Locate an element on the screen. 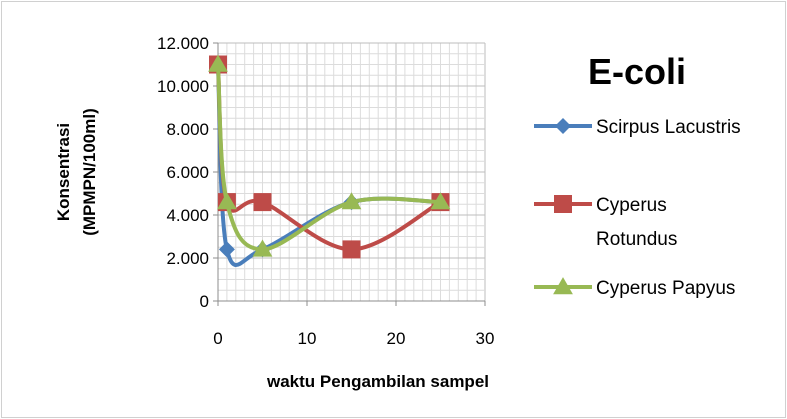 The image size is (787, 419). legend-entry: Cyperus Papyus is located at coordinates (634, 288).